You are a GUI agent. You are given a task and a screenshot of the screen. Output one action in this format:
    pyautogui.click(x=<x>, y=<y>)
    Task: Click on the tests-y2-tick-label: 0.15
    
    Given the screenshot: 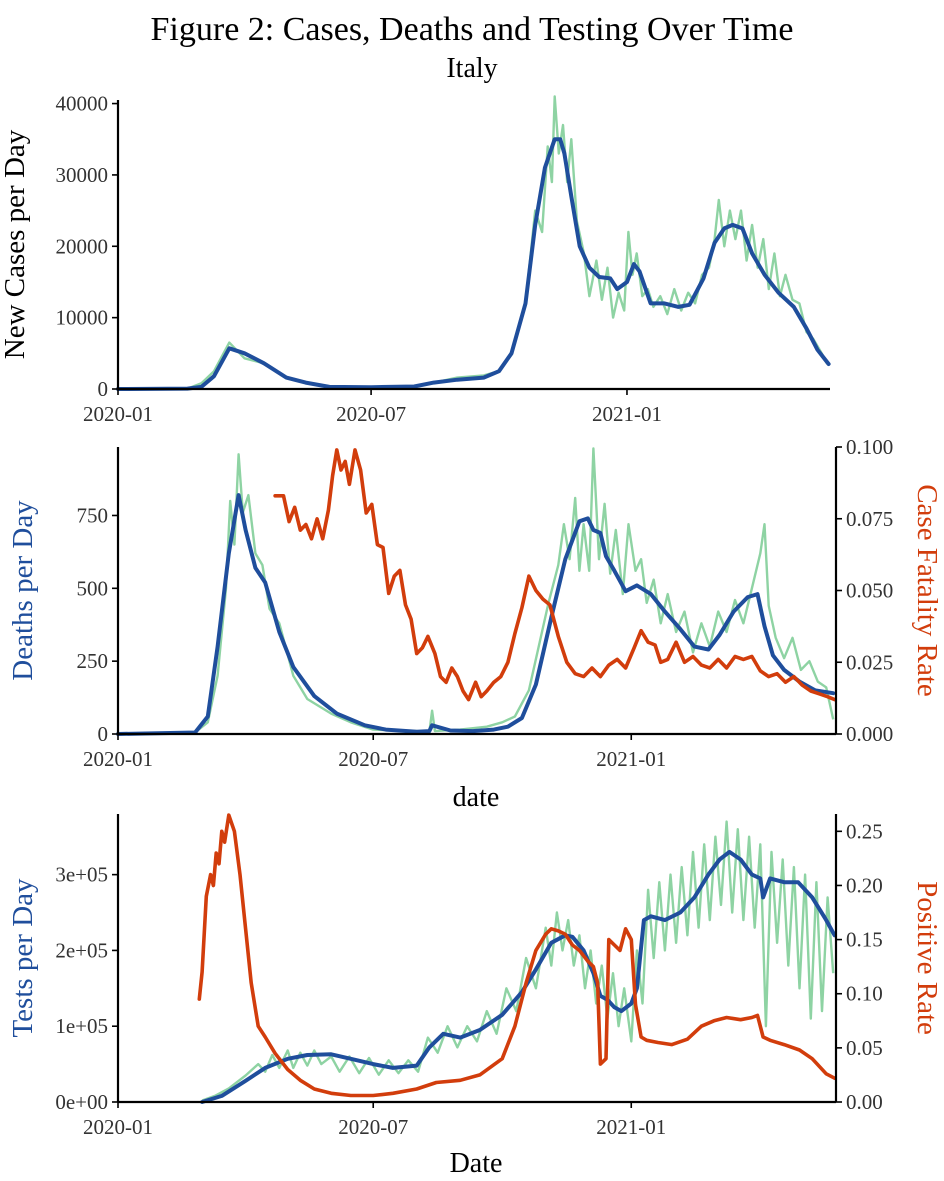 What is the action you would take?
    pyautogui.click(x=864, y=940)
    